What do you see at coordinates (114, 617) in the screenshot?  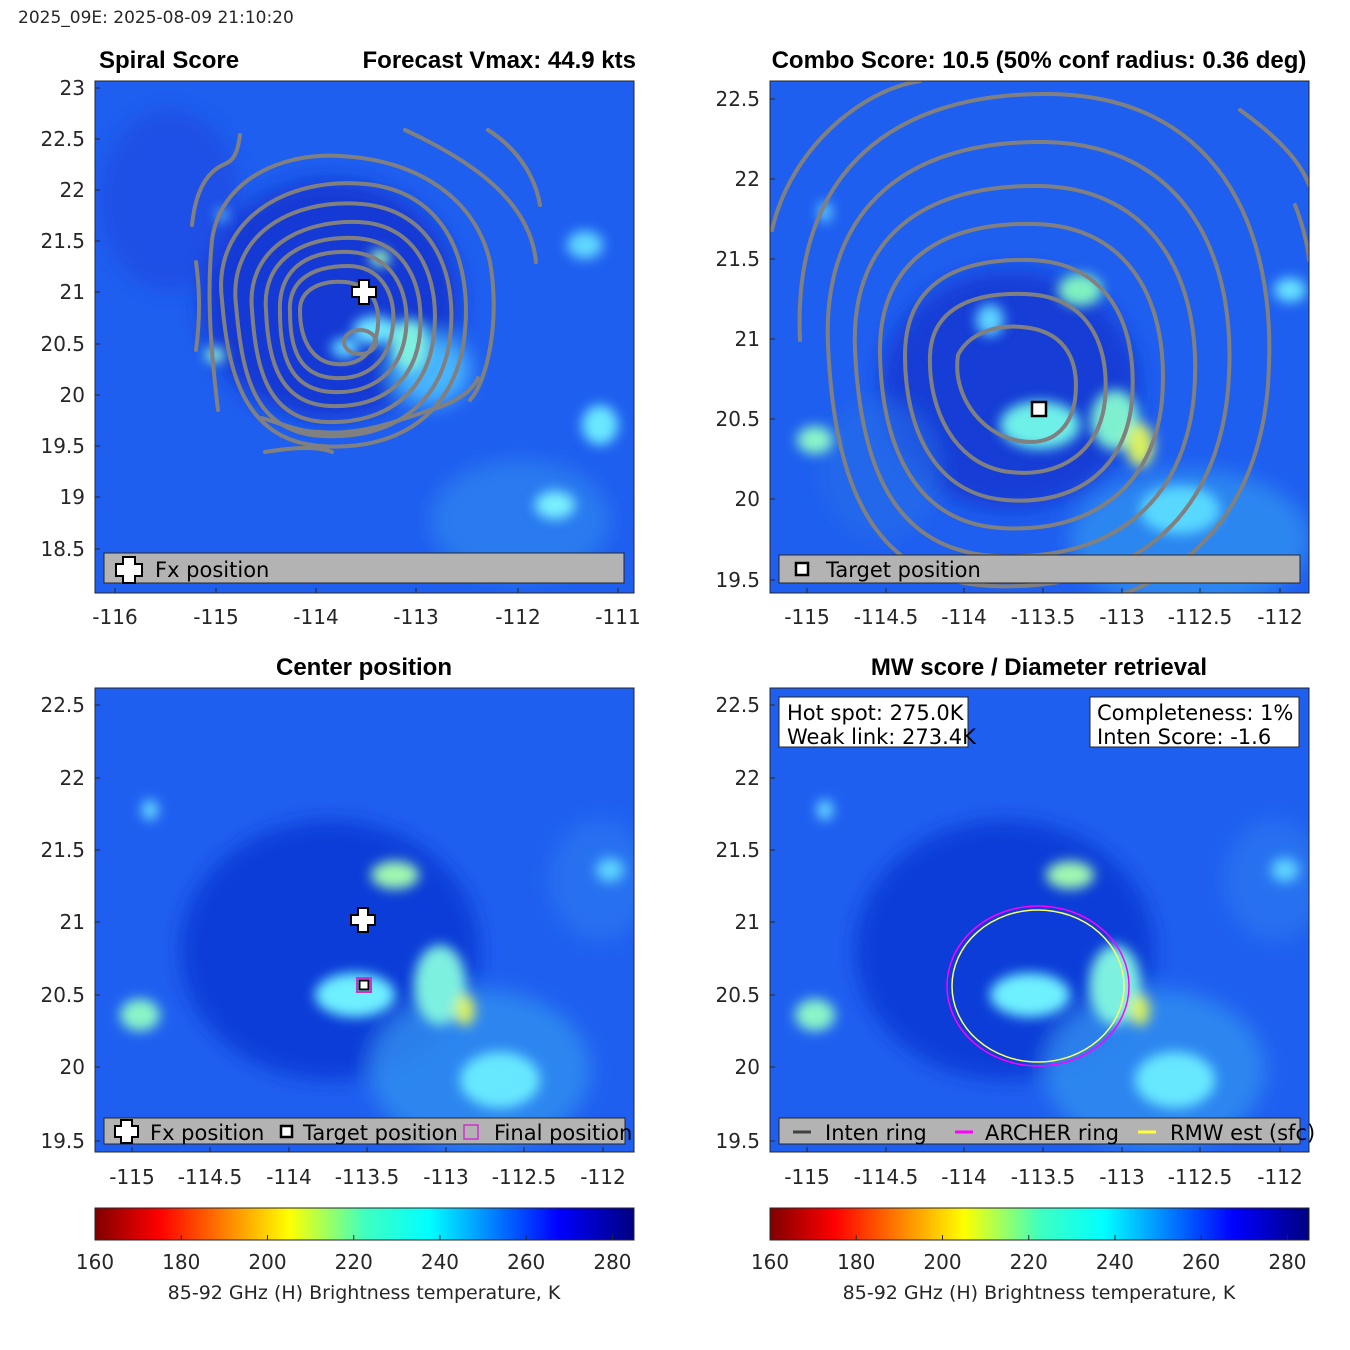 I see `x-tick-label: -116` at bounding box center [114, 617].